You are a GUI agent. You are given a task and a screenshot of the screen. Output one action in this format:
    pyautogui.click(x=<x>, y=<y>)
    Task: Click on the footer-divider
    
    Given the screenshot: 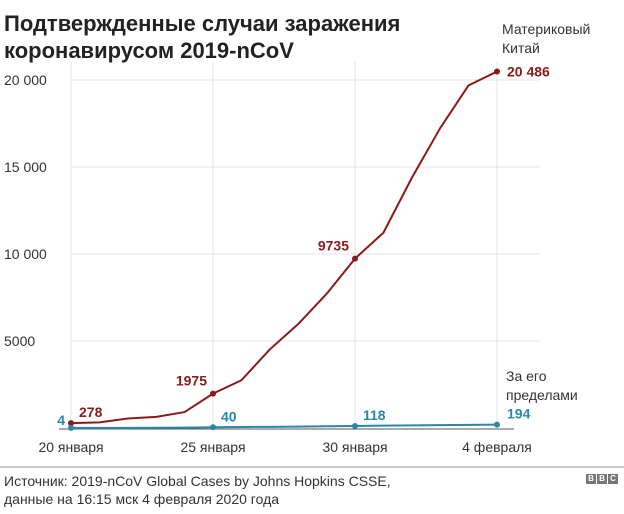 What is the action you would take?
    pyautogui.click(x=312, y=467)
    